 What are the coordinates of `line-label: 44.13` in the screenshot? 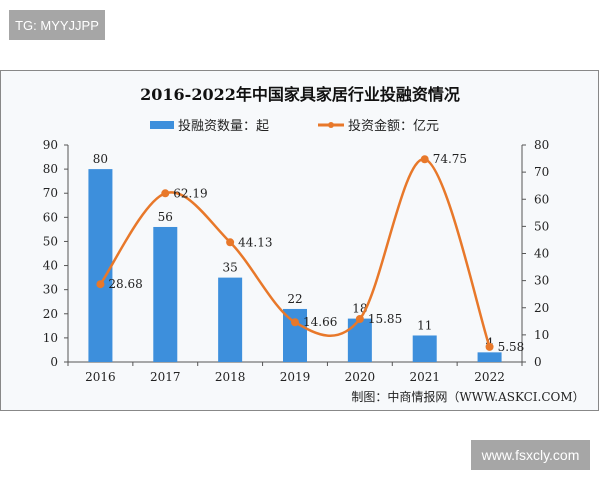 It's located at (255, 242).